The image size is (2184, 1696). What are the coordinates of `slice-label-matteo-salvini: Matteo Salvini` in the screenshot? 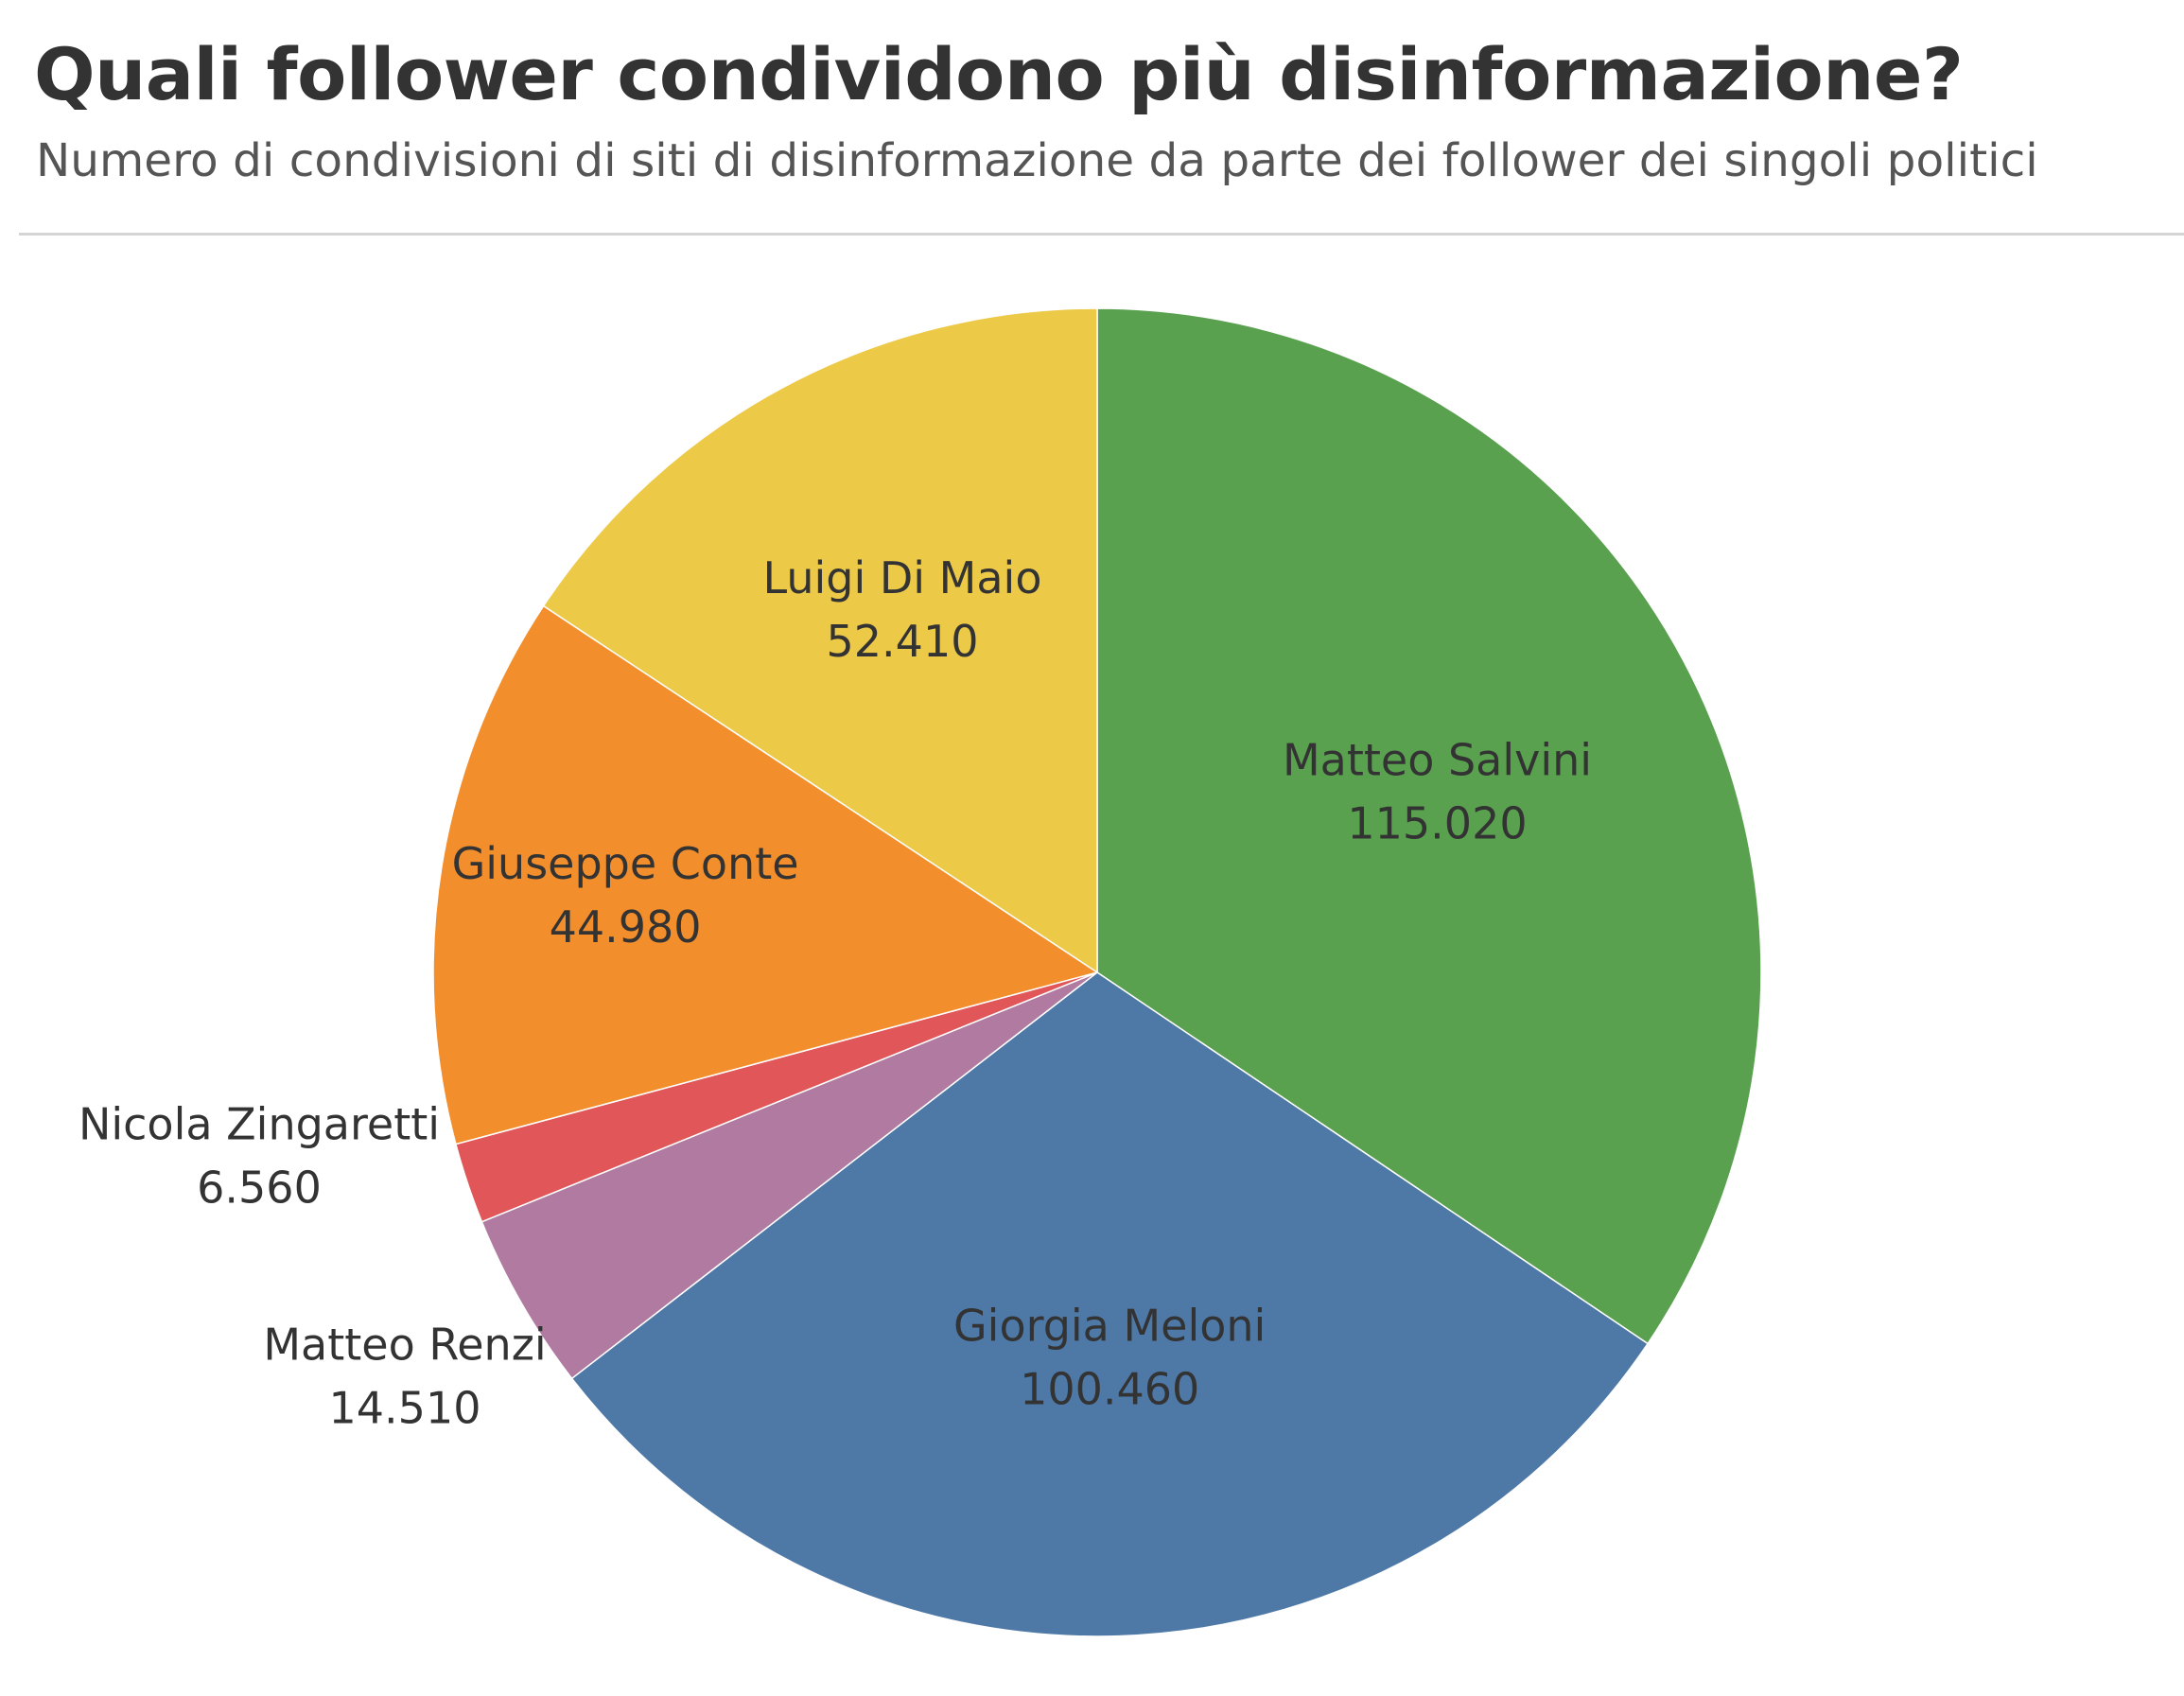 It's located at (1438, 759).